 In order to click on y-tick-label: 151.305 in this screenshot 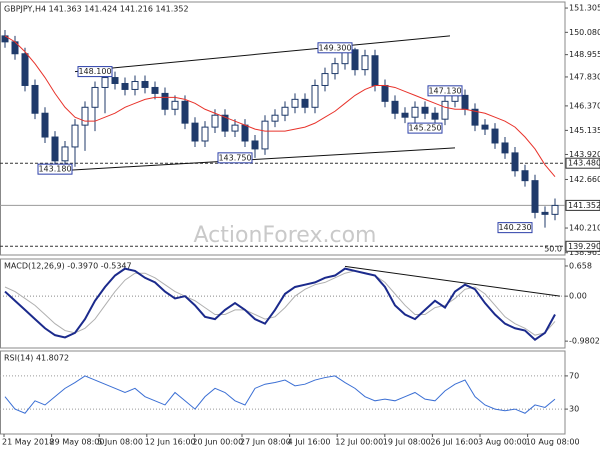, I will do `click(584, 8)`.